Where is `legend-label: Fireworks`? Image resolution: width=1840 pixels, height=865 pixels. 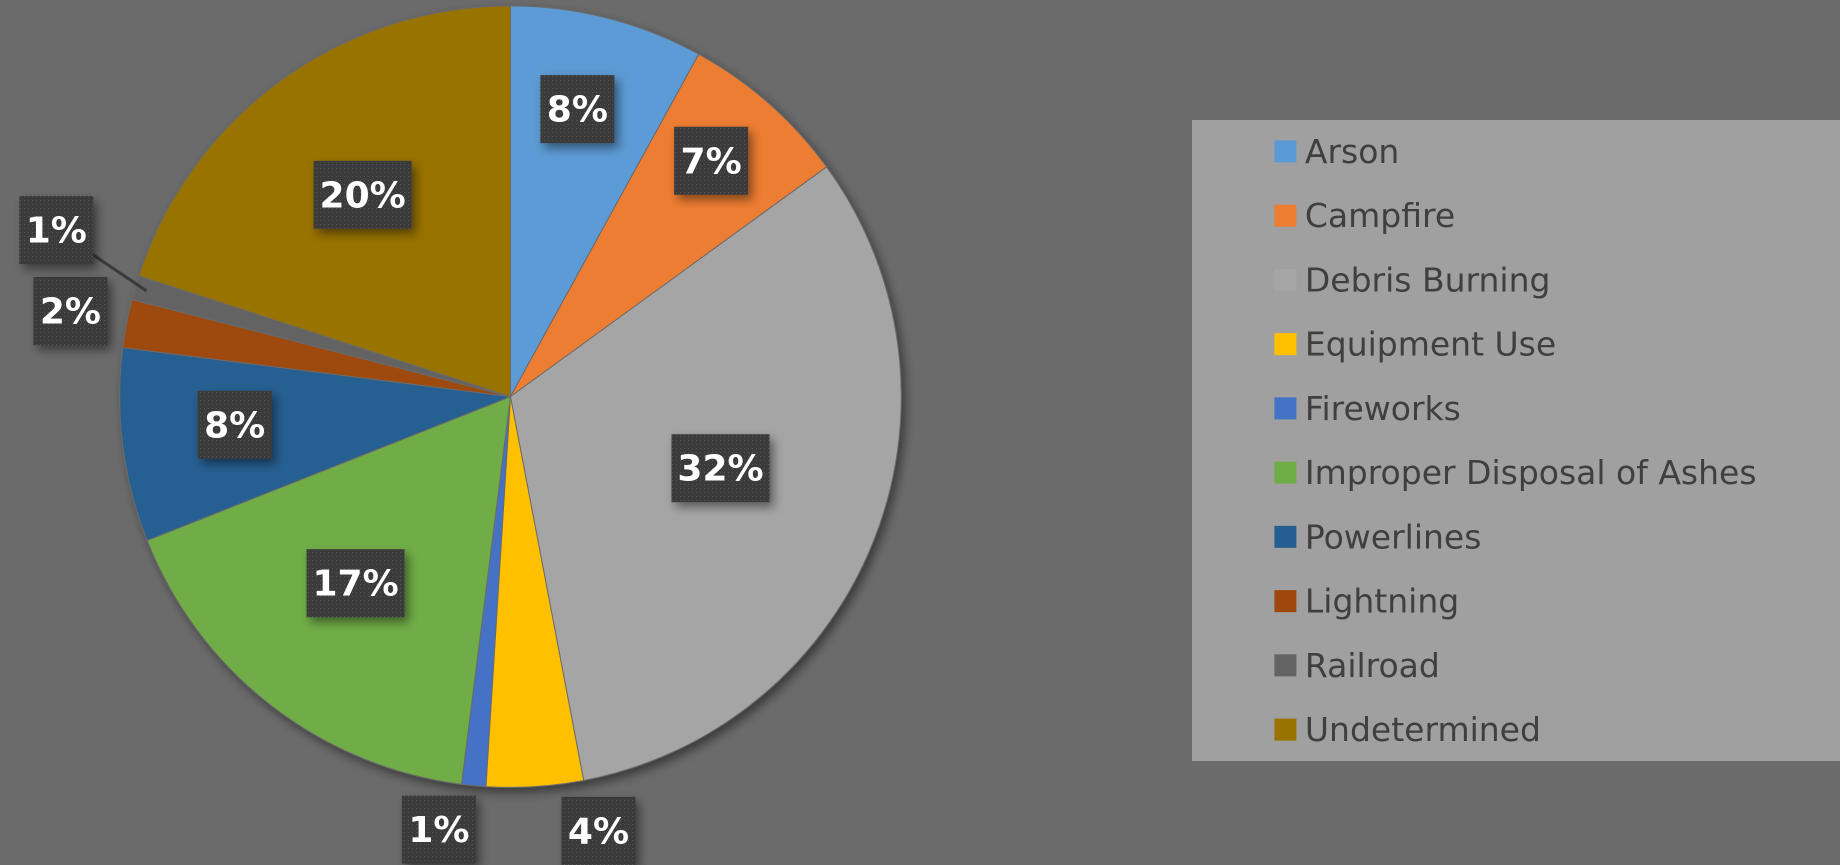 legend-label: Fireworks is located at coordinates (1383, 408).